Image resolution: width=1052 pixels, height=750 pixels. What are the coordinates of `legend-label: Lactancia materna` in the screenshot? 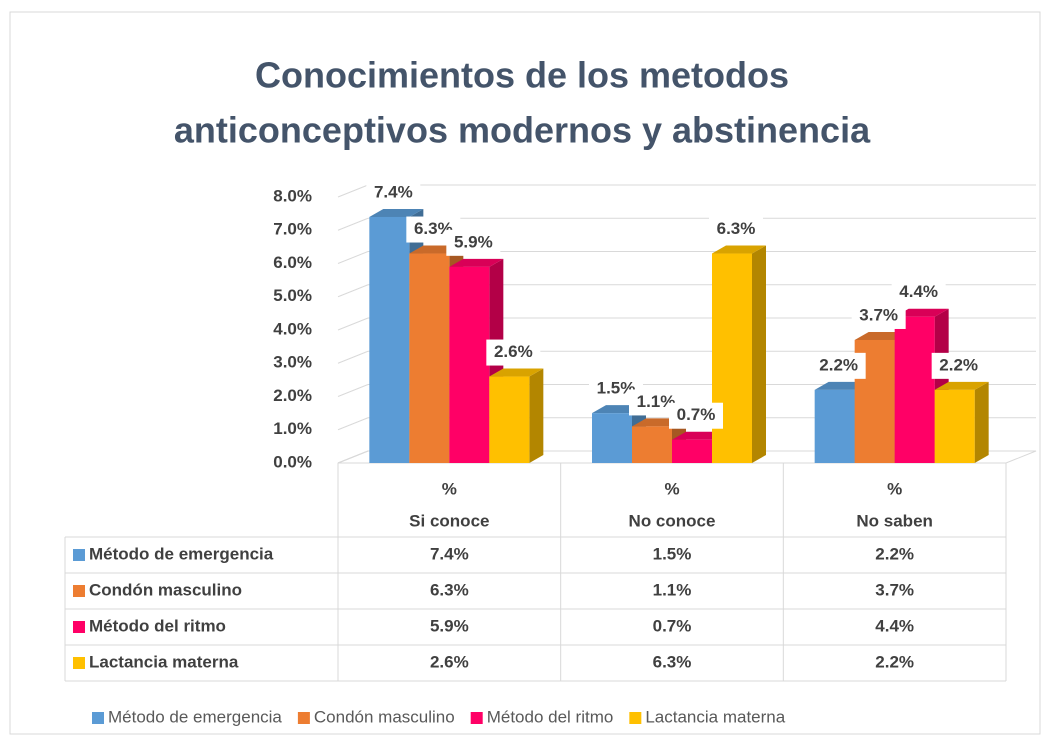 It's located at (715, 716).